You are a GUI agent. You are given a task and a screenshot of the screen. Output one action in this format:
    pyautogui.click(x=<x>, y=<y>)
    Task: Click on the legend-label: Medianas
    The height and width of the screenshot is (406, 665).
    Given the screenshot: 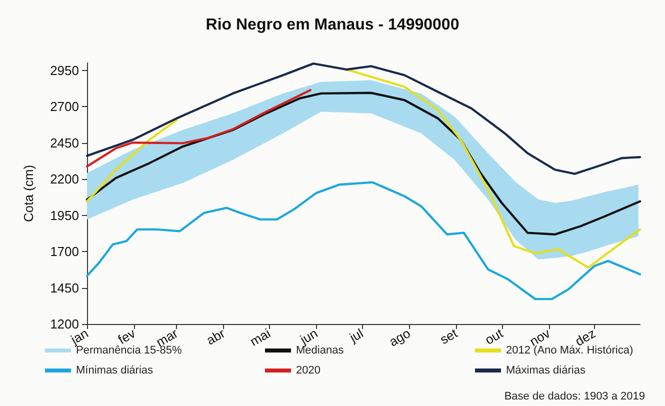 What is the action you would take?
    pyautogui.click(x=320, y=350)
    